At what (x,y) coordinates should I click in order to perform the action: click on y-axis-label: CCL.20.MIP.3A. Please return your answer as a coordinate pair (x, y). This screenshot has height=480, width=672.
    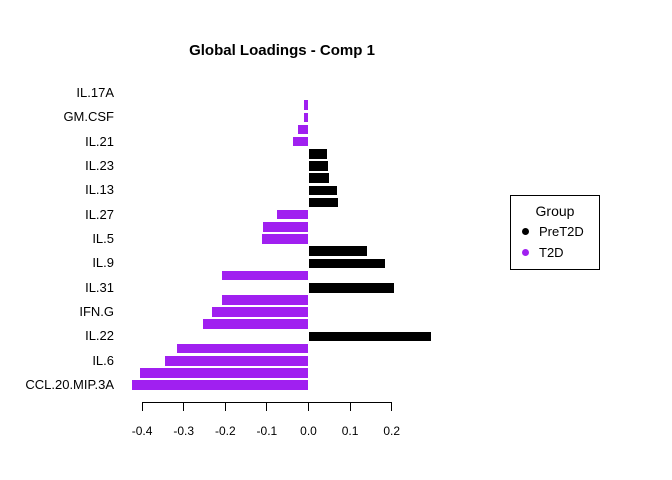
    Looking at the image, I should click on (69, 385).